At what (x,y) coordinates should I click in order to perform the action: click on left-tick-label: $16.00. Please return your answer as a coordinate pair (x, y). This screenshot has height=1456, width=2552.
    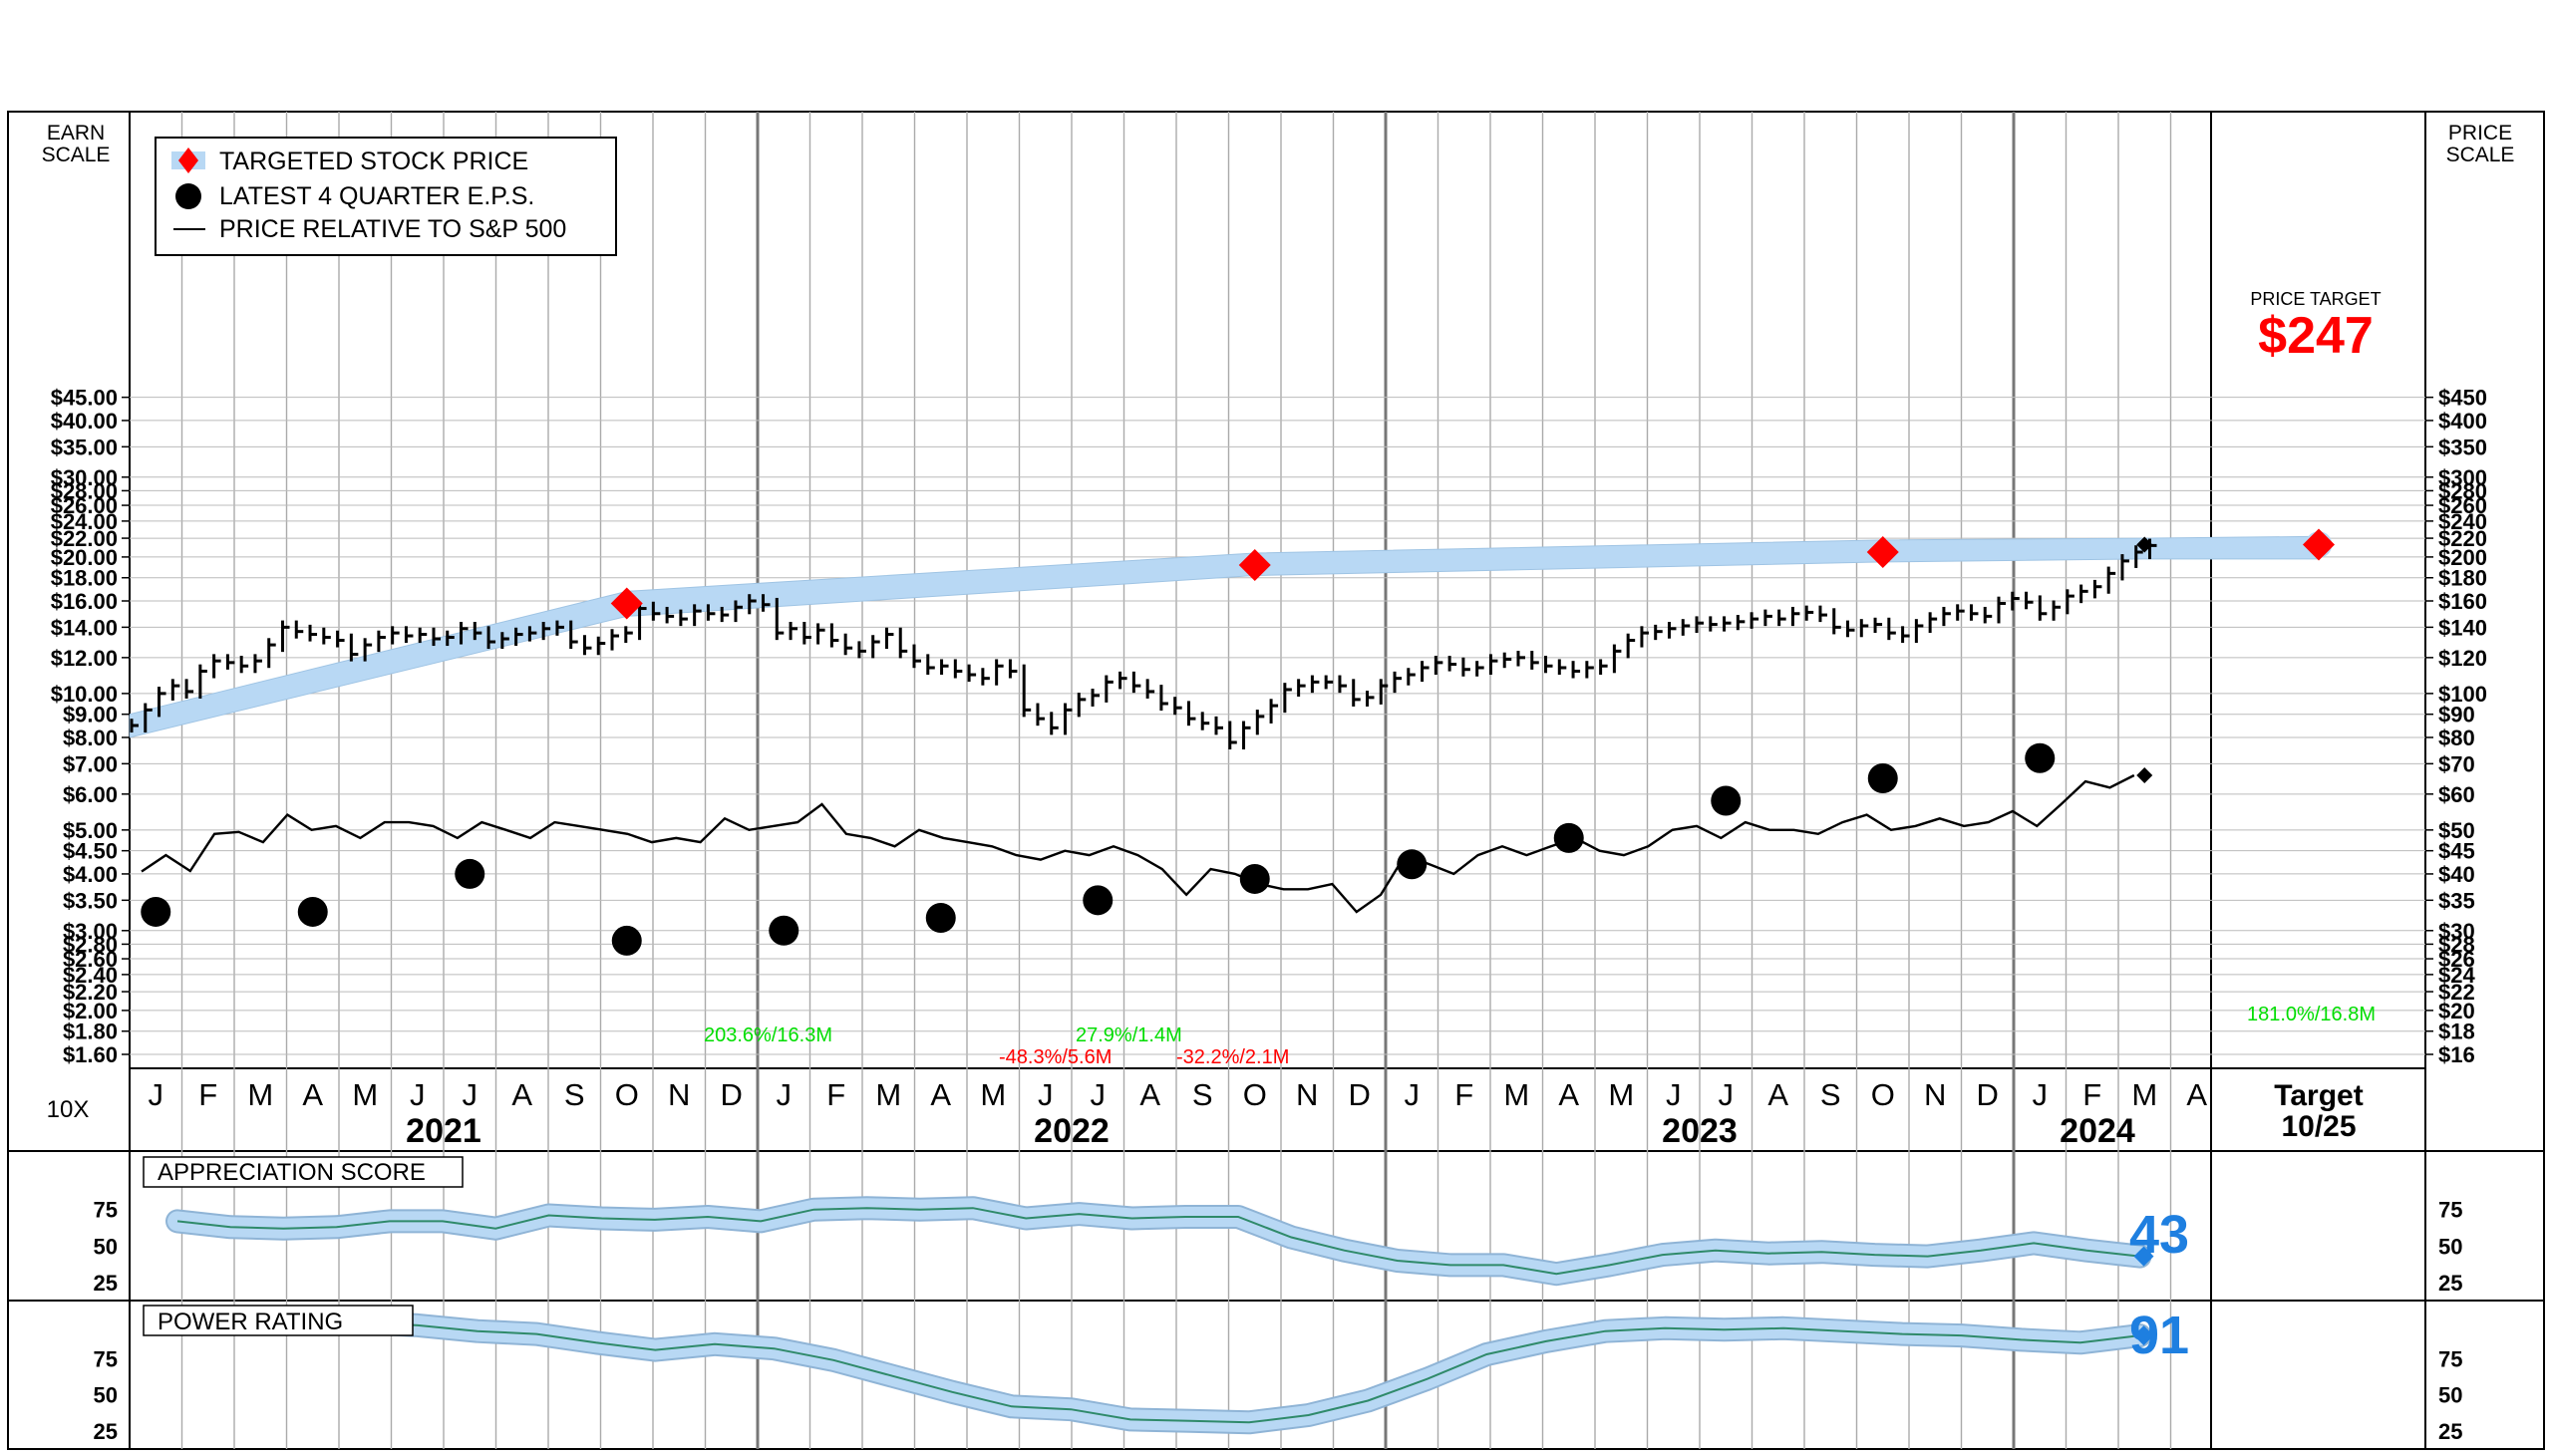
    Looking at the image, I should click on (84, 601).